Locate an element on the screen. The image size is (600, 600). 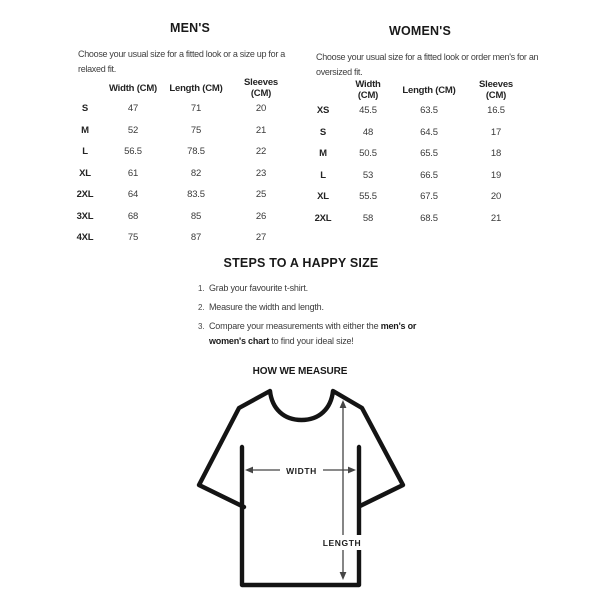
sleeves-value: 25 is located at coordinates (261, 195).